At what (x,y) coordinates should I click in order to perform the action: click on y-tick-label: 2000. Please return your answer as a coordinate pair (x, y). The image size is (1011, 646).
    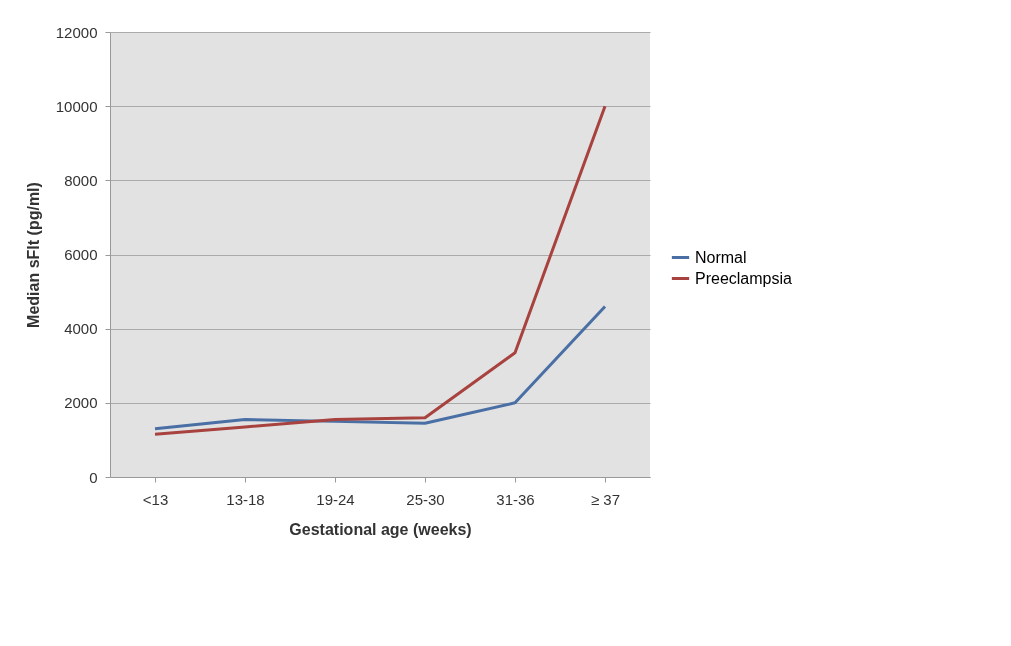
    Looking at the image, I should click on (81, 403).